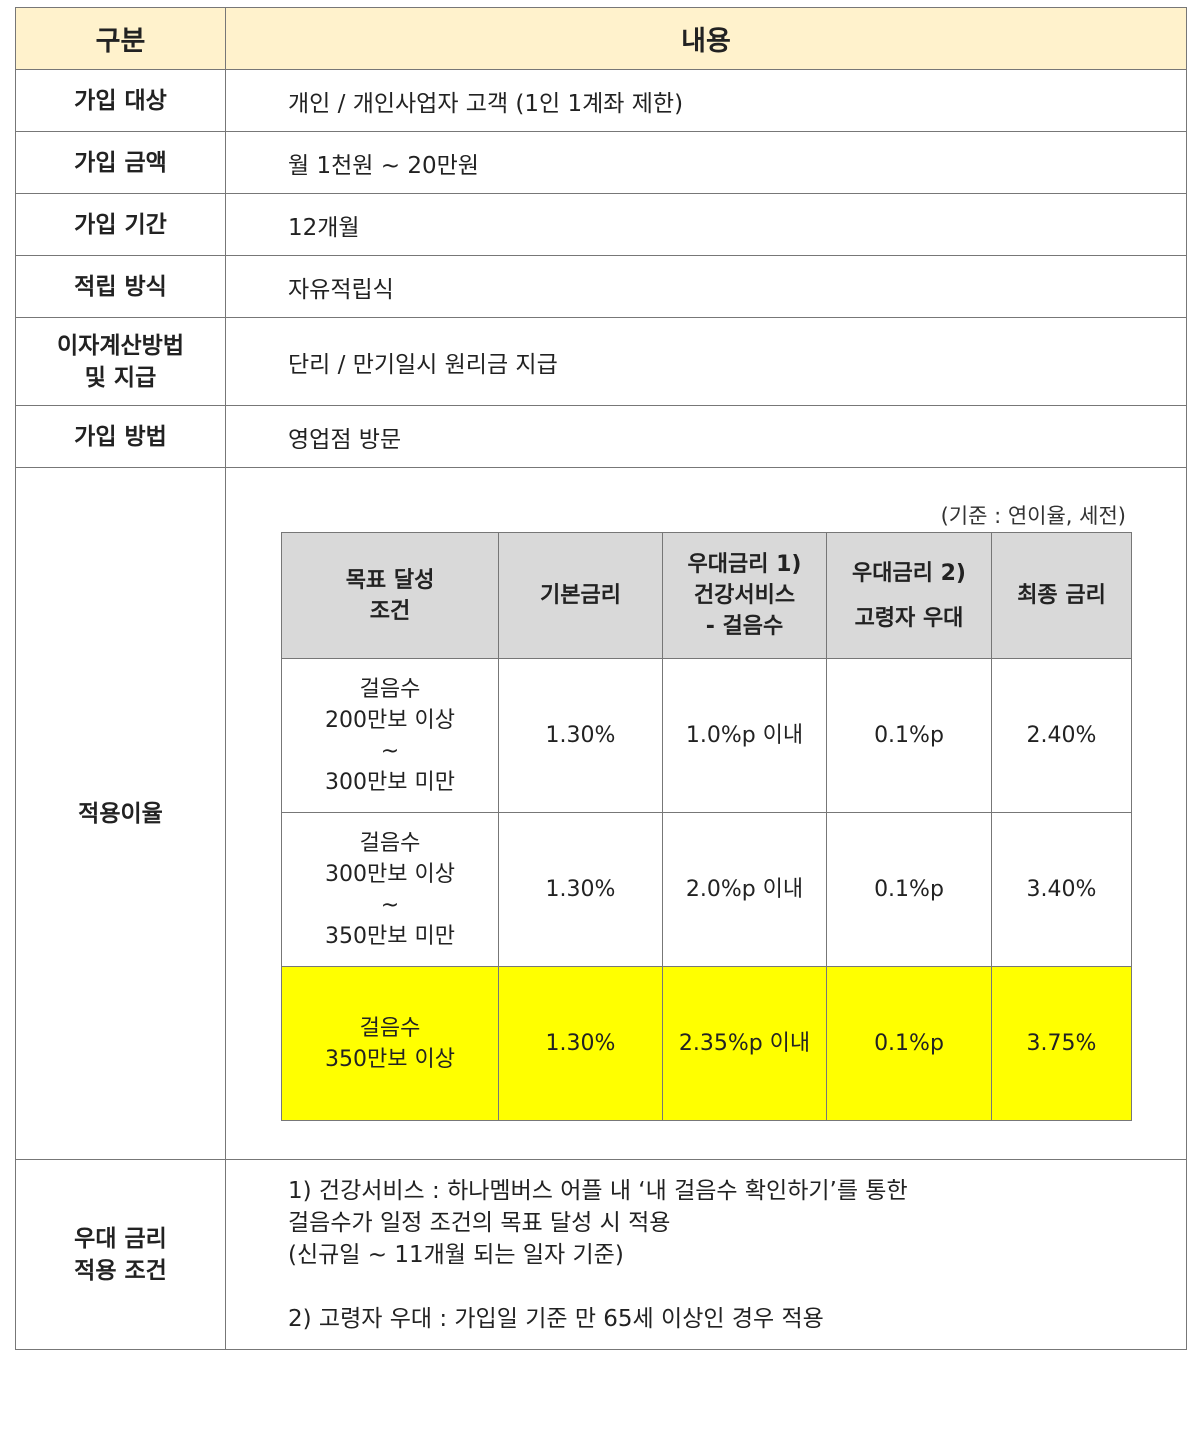 The width and height of the screenshot is (1200, 1439). Describe the element at coordinates (598, 1190) in the screenshot. I see `note1-line1: 1) 건강서비스 : 하나멤버스 어플 내 ‘내 걸음수 확인하기’를 통한` at that location.